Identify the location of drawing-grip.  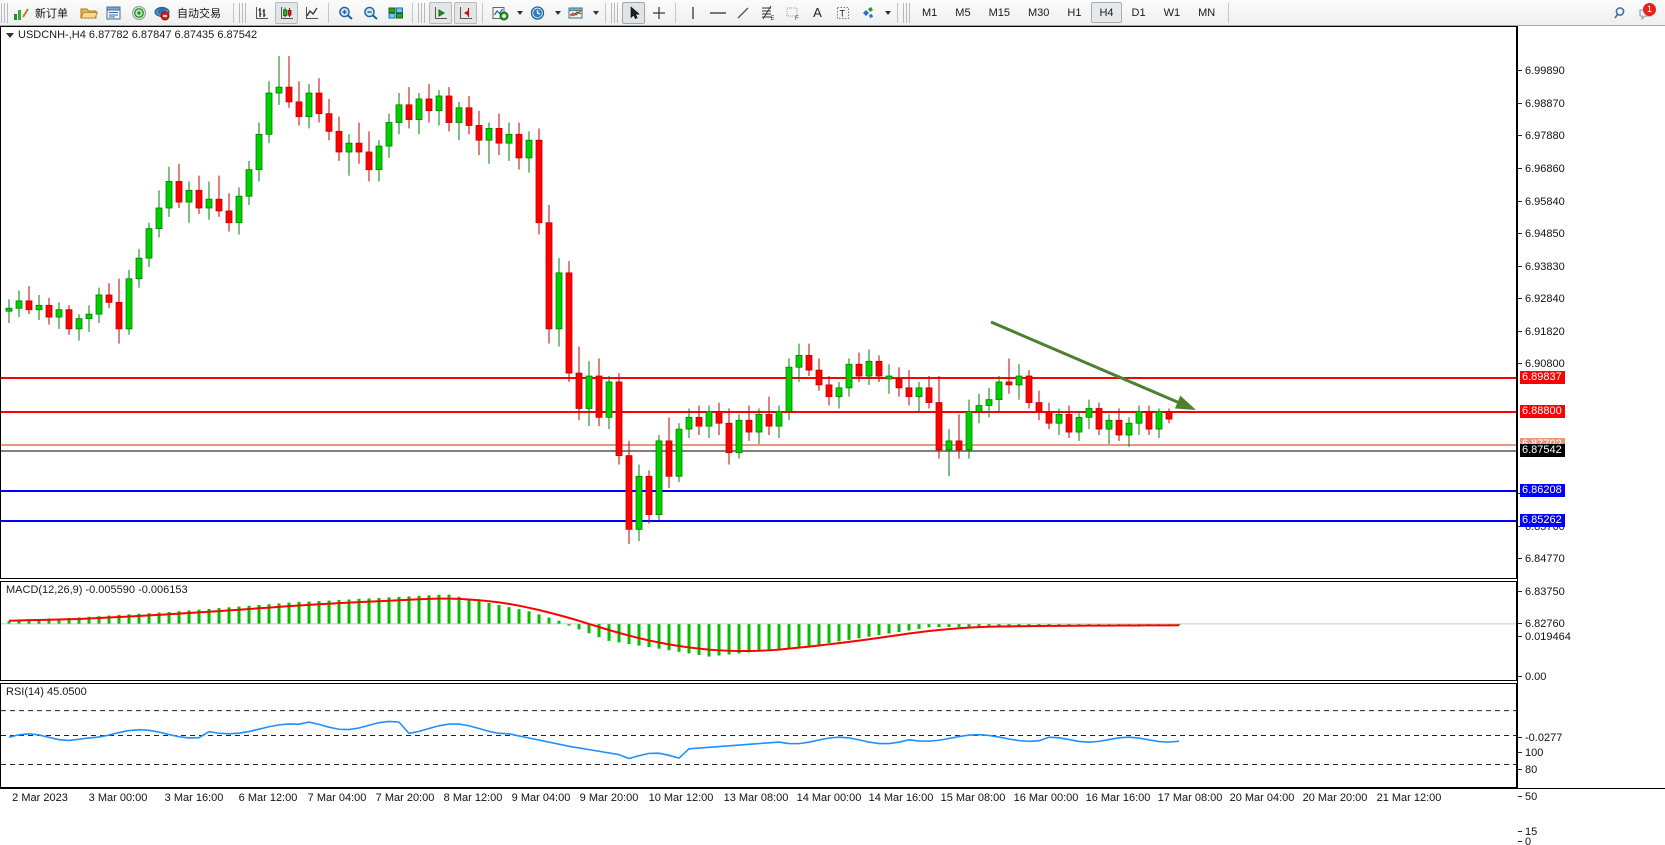
(614, 12).